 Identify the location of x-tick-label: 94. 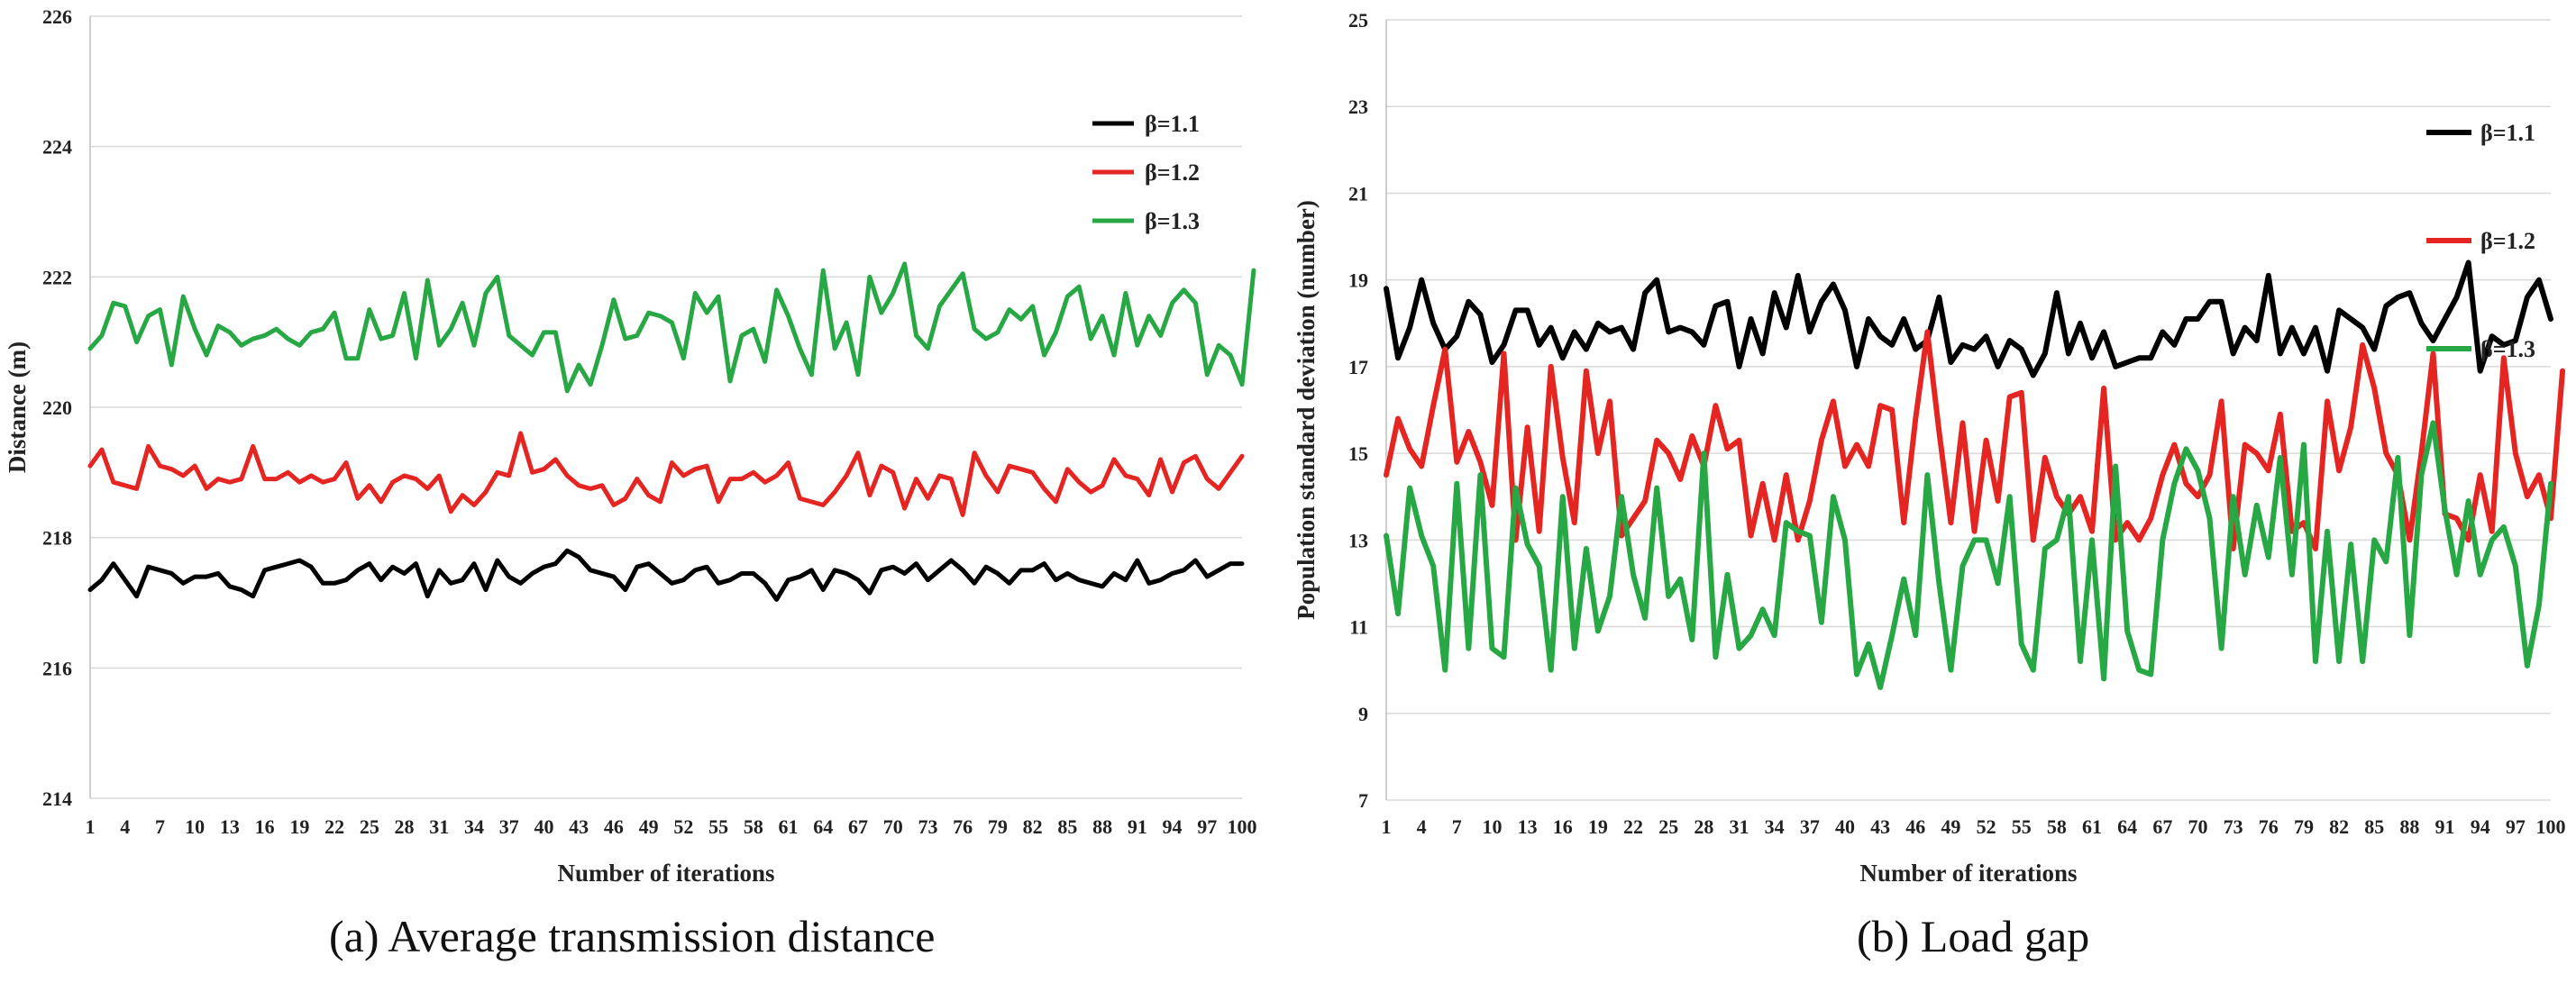
(2480, 826).